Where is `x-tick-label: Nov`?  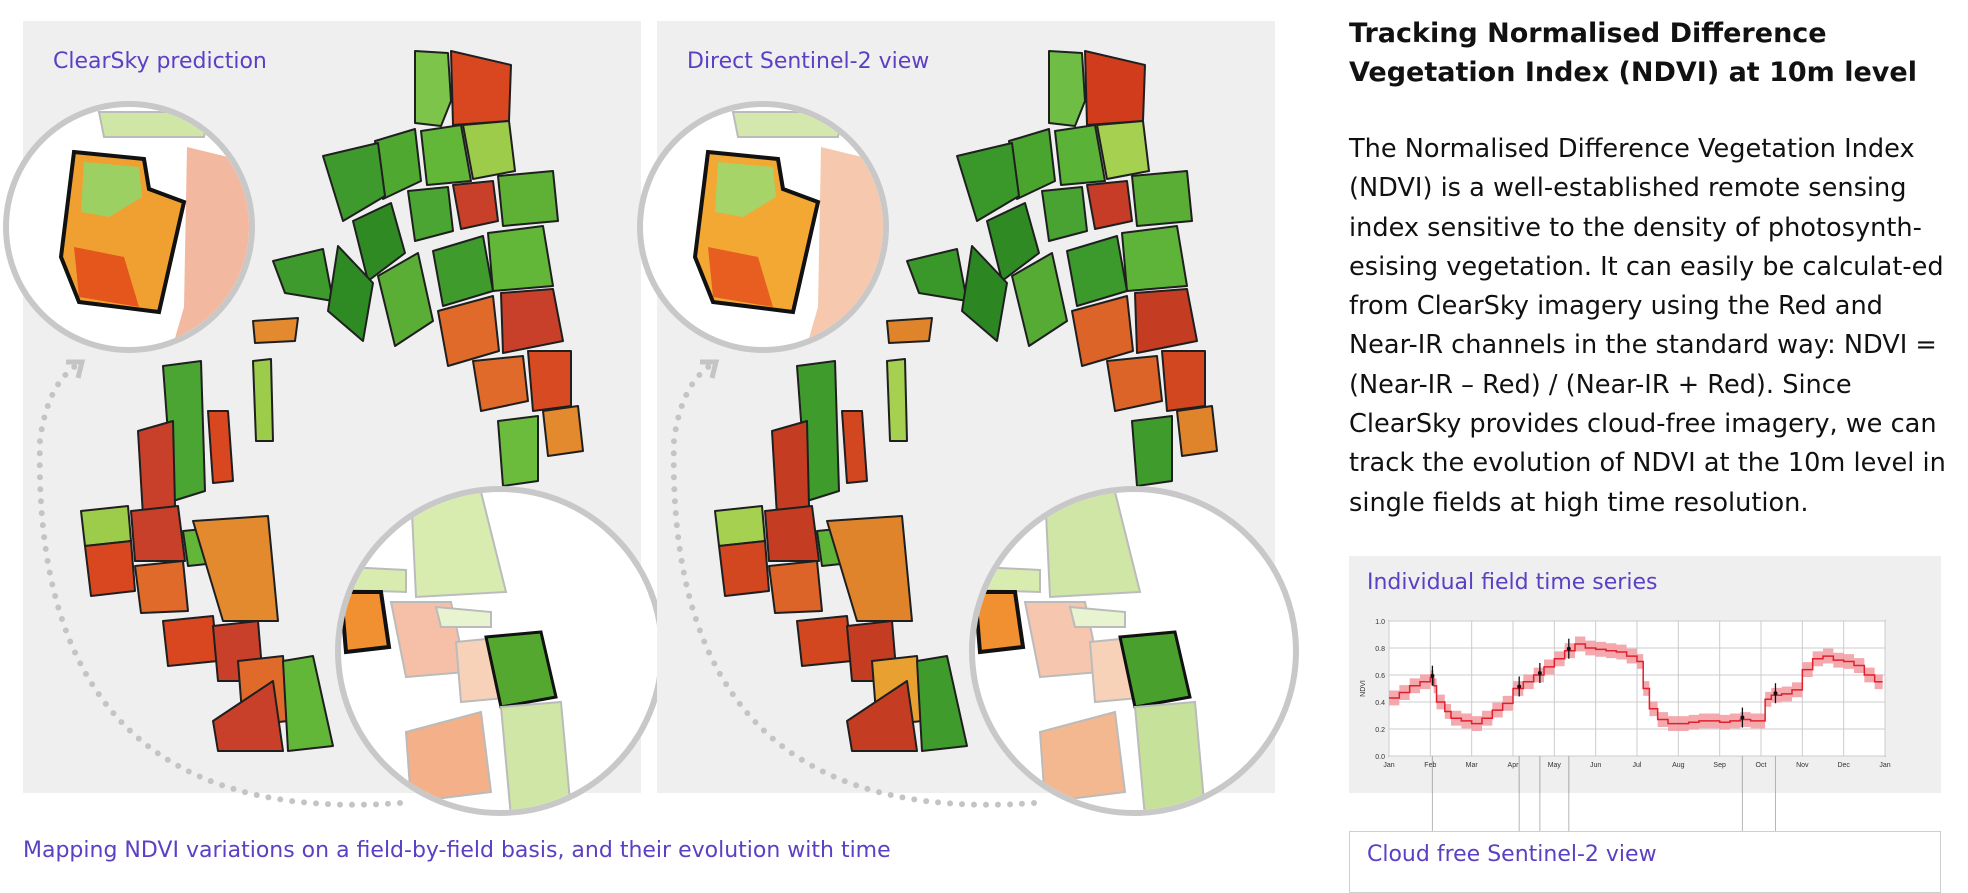 x-tick-label: Nov is located at coordinates (1802, 765).